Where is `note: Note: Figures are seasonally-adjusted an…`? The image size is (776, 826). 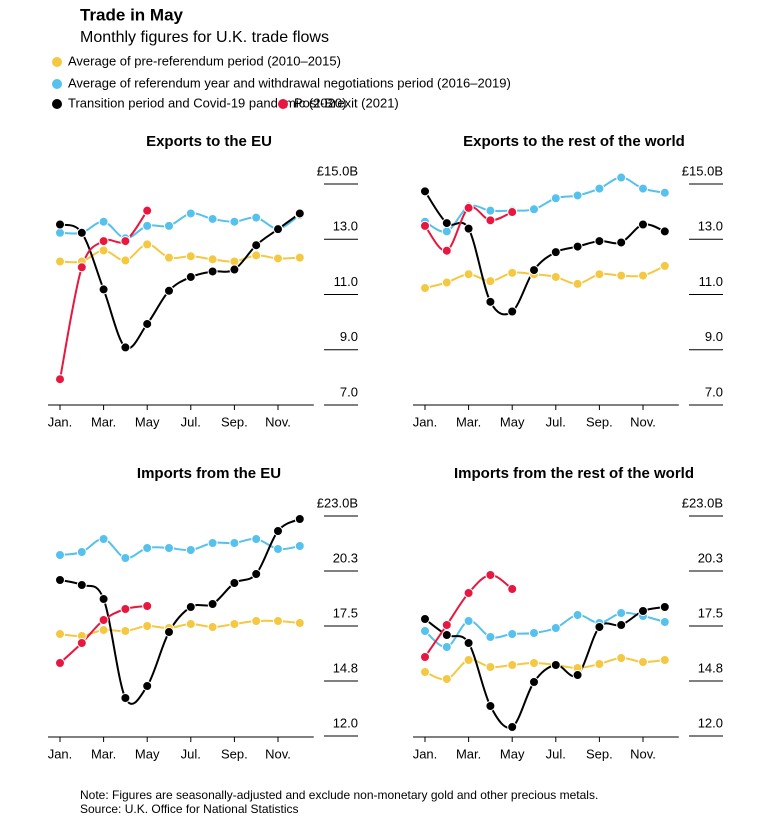 note: Note: Figures are seasonally-adjusted an… is located at coordinates (339, 795).